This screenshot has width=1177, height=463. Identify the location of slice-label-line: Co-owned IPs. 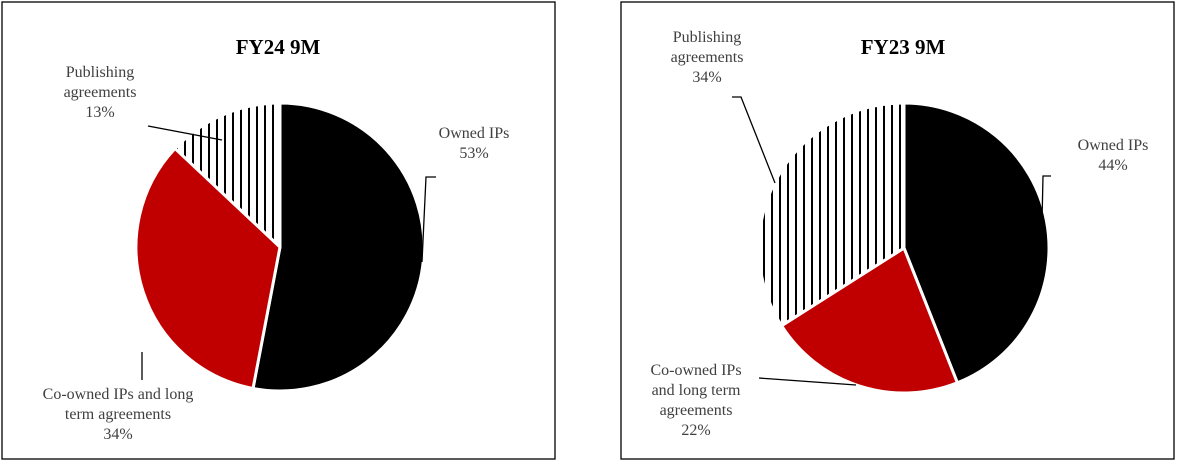
(695, 370).